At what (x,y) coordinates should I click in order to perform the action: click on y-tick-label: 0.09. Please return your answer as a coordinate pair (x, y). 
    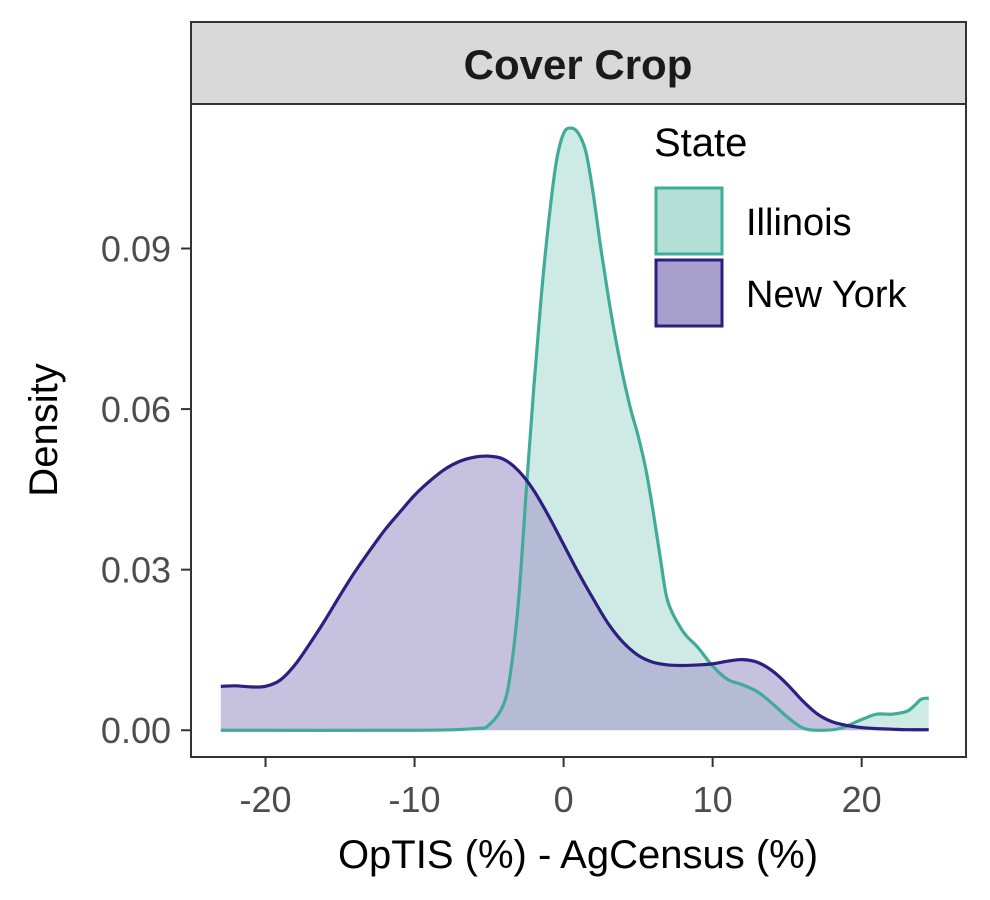
    Looking at the image, I should click on (136, 249).